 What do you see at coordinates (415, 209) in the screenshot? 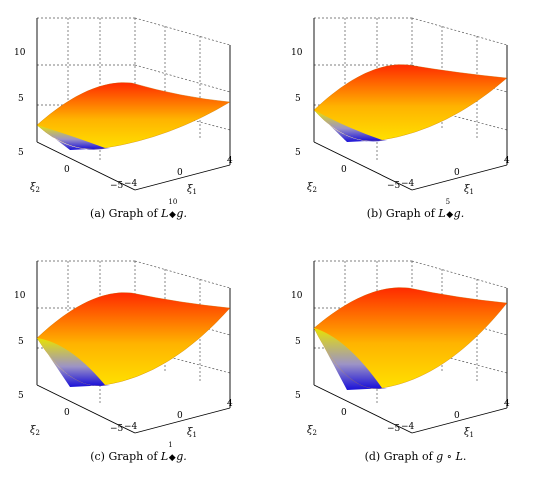
I see `caption-b: (b) Graph of L 5 ◆g.` at bounding box center [415, 209].